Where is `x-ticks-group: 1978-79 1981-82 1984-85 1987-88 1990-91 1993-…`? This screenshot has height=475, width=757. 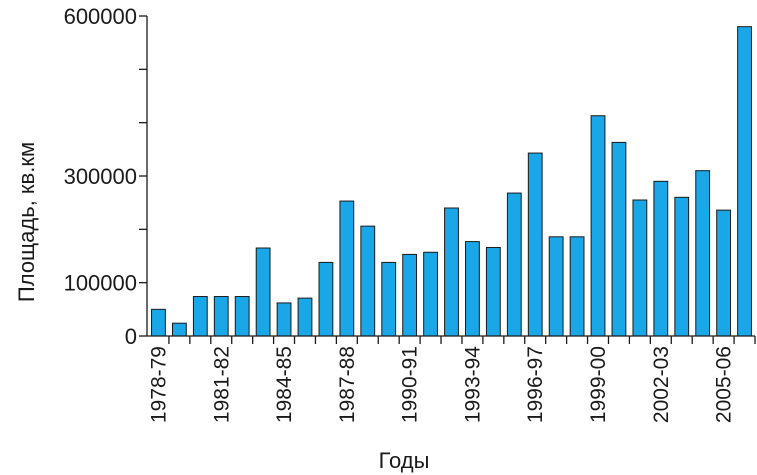
x-ticks-group: 1978-79 1981-82 1984-85 1987-88 1990-91 1993-… is located at coordinates (451, 379).